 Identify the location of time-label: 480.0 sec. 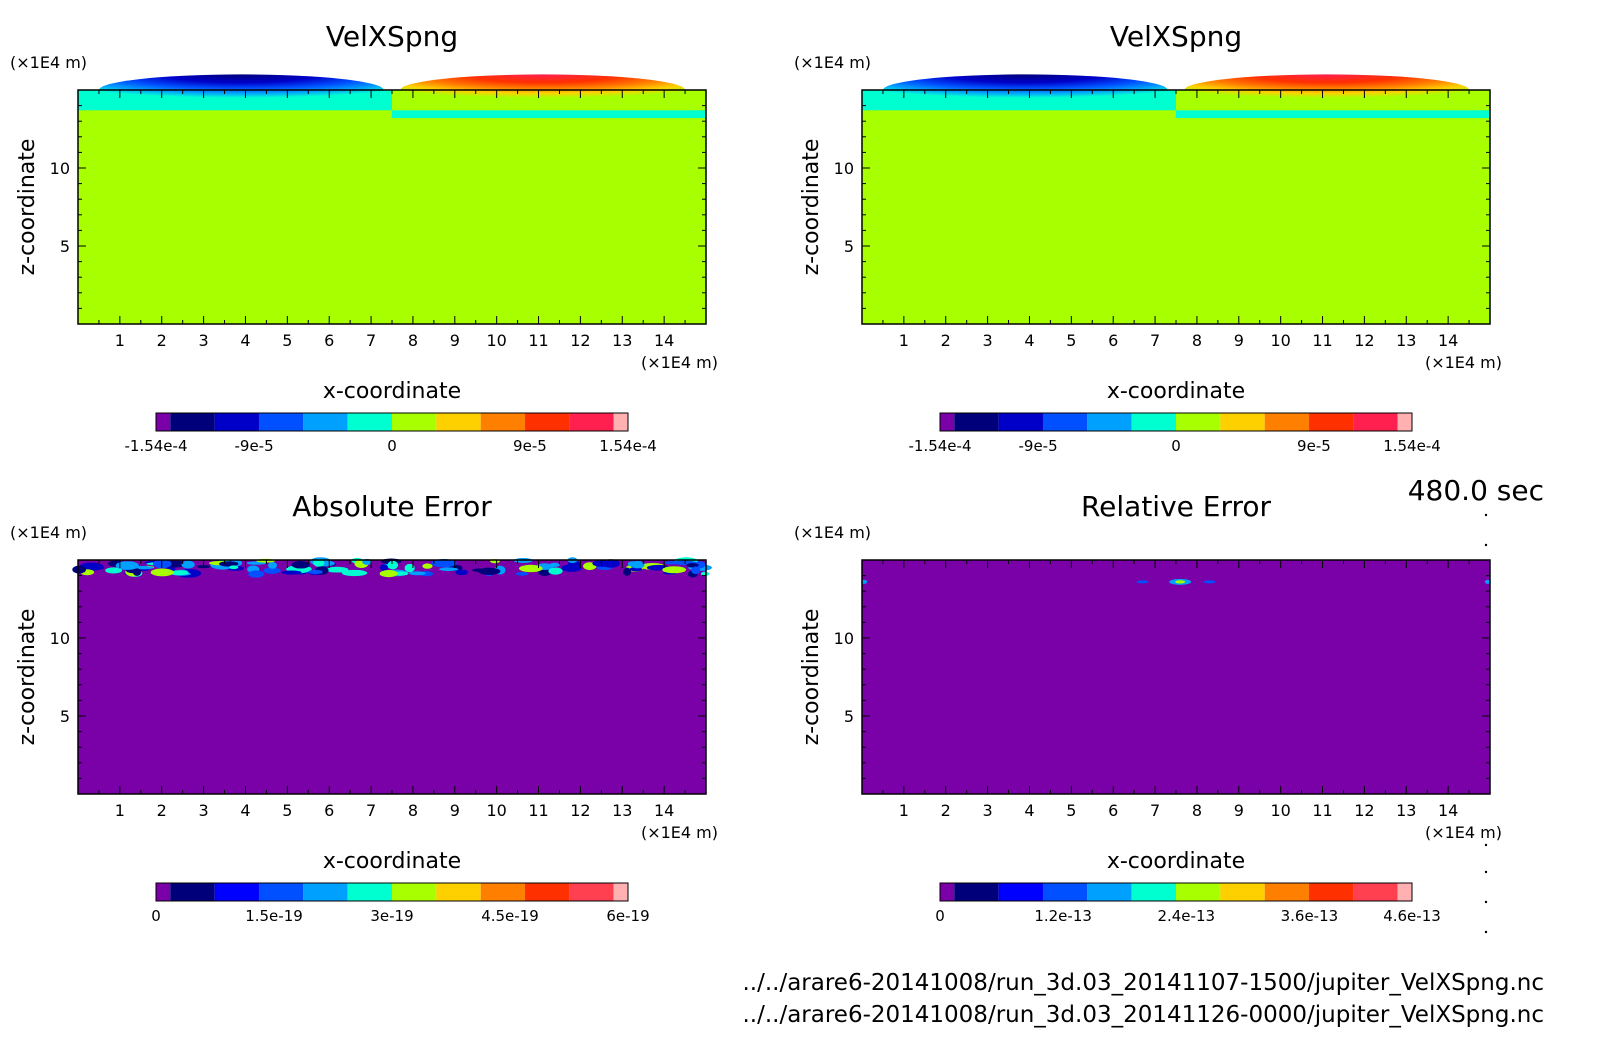
(1476, 490).